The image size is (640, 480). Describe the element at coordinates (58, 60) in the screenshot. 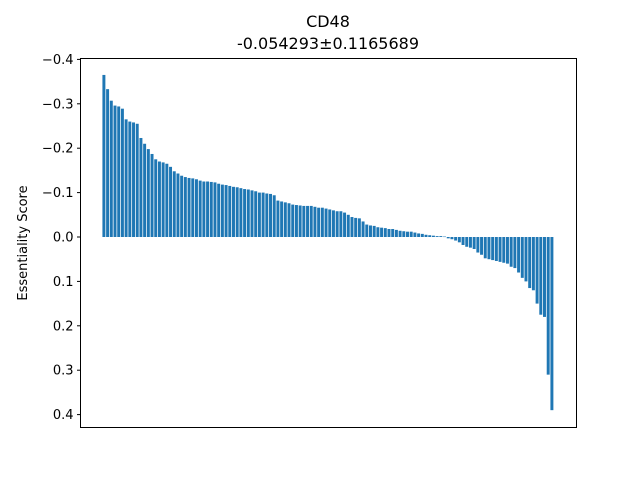

I see `y-tick-label: −0.4` at that location.